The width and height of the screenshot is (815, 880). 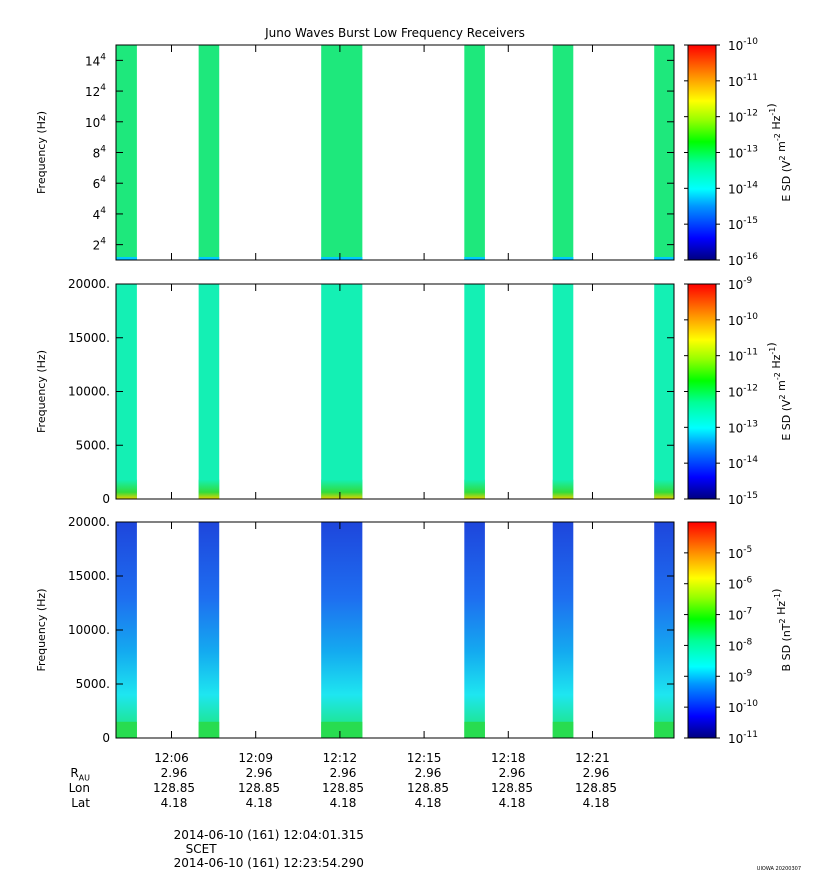 What do you see at coordinates (428, 773) in the screenshot?
I see `ephem-r-4: 2.96` at bounding box center [428, 773].